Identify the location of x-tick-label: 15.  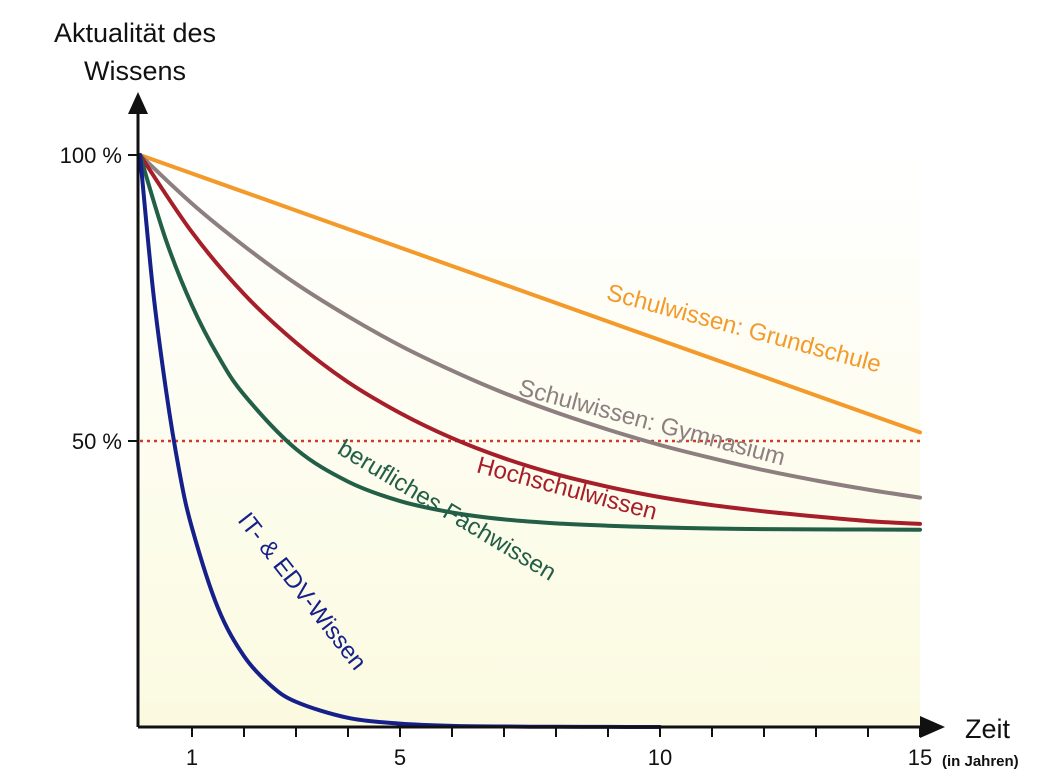
(920, 757).